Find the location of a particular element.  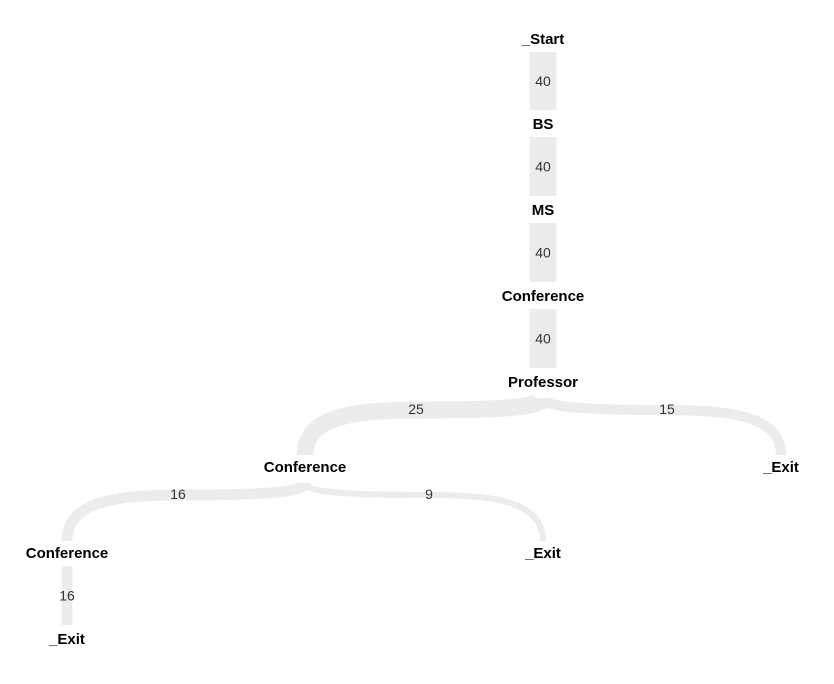

node-label-bs: BS is located at coordinates (543, 124).